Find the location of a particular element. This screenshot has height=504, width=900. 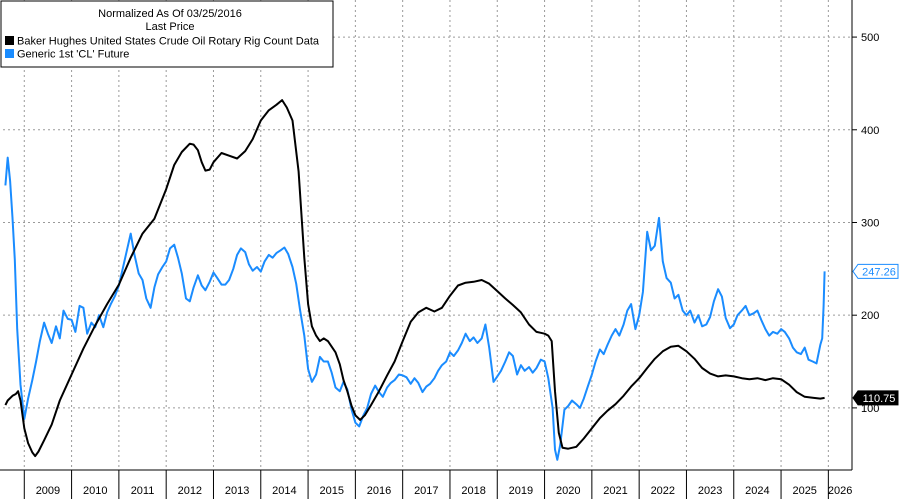

last-value-tag-rig-count: 110.75 is located at coordinates (875, 398).